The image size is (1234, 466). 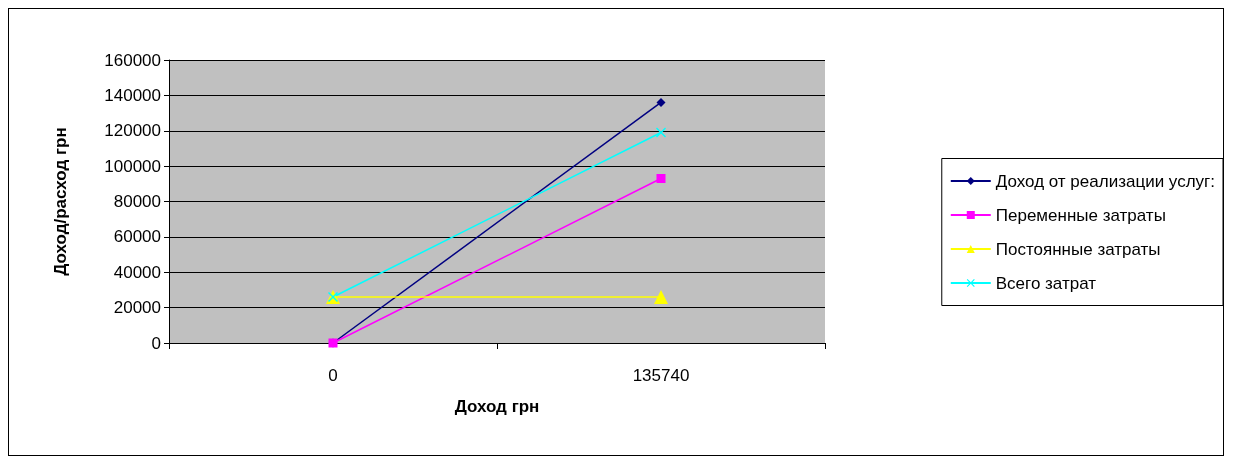 What do you see at coordinates (132, 166) in the screenshot?
I see `y-tick-label: 100000` at bounding box center [132, 166].